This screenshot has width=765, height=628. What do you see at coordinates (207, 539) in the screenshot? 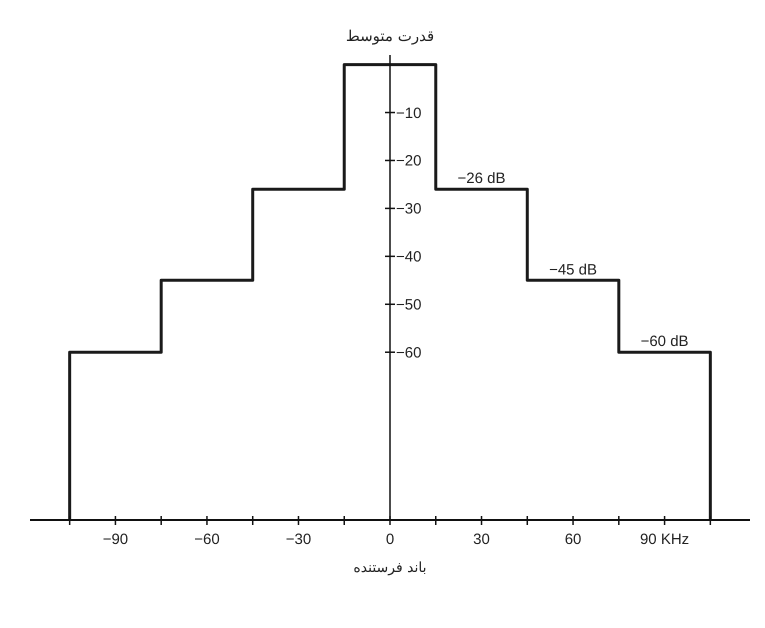
I see `x-tick-label: −60` at bounding box center [207, 539].